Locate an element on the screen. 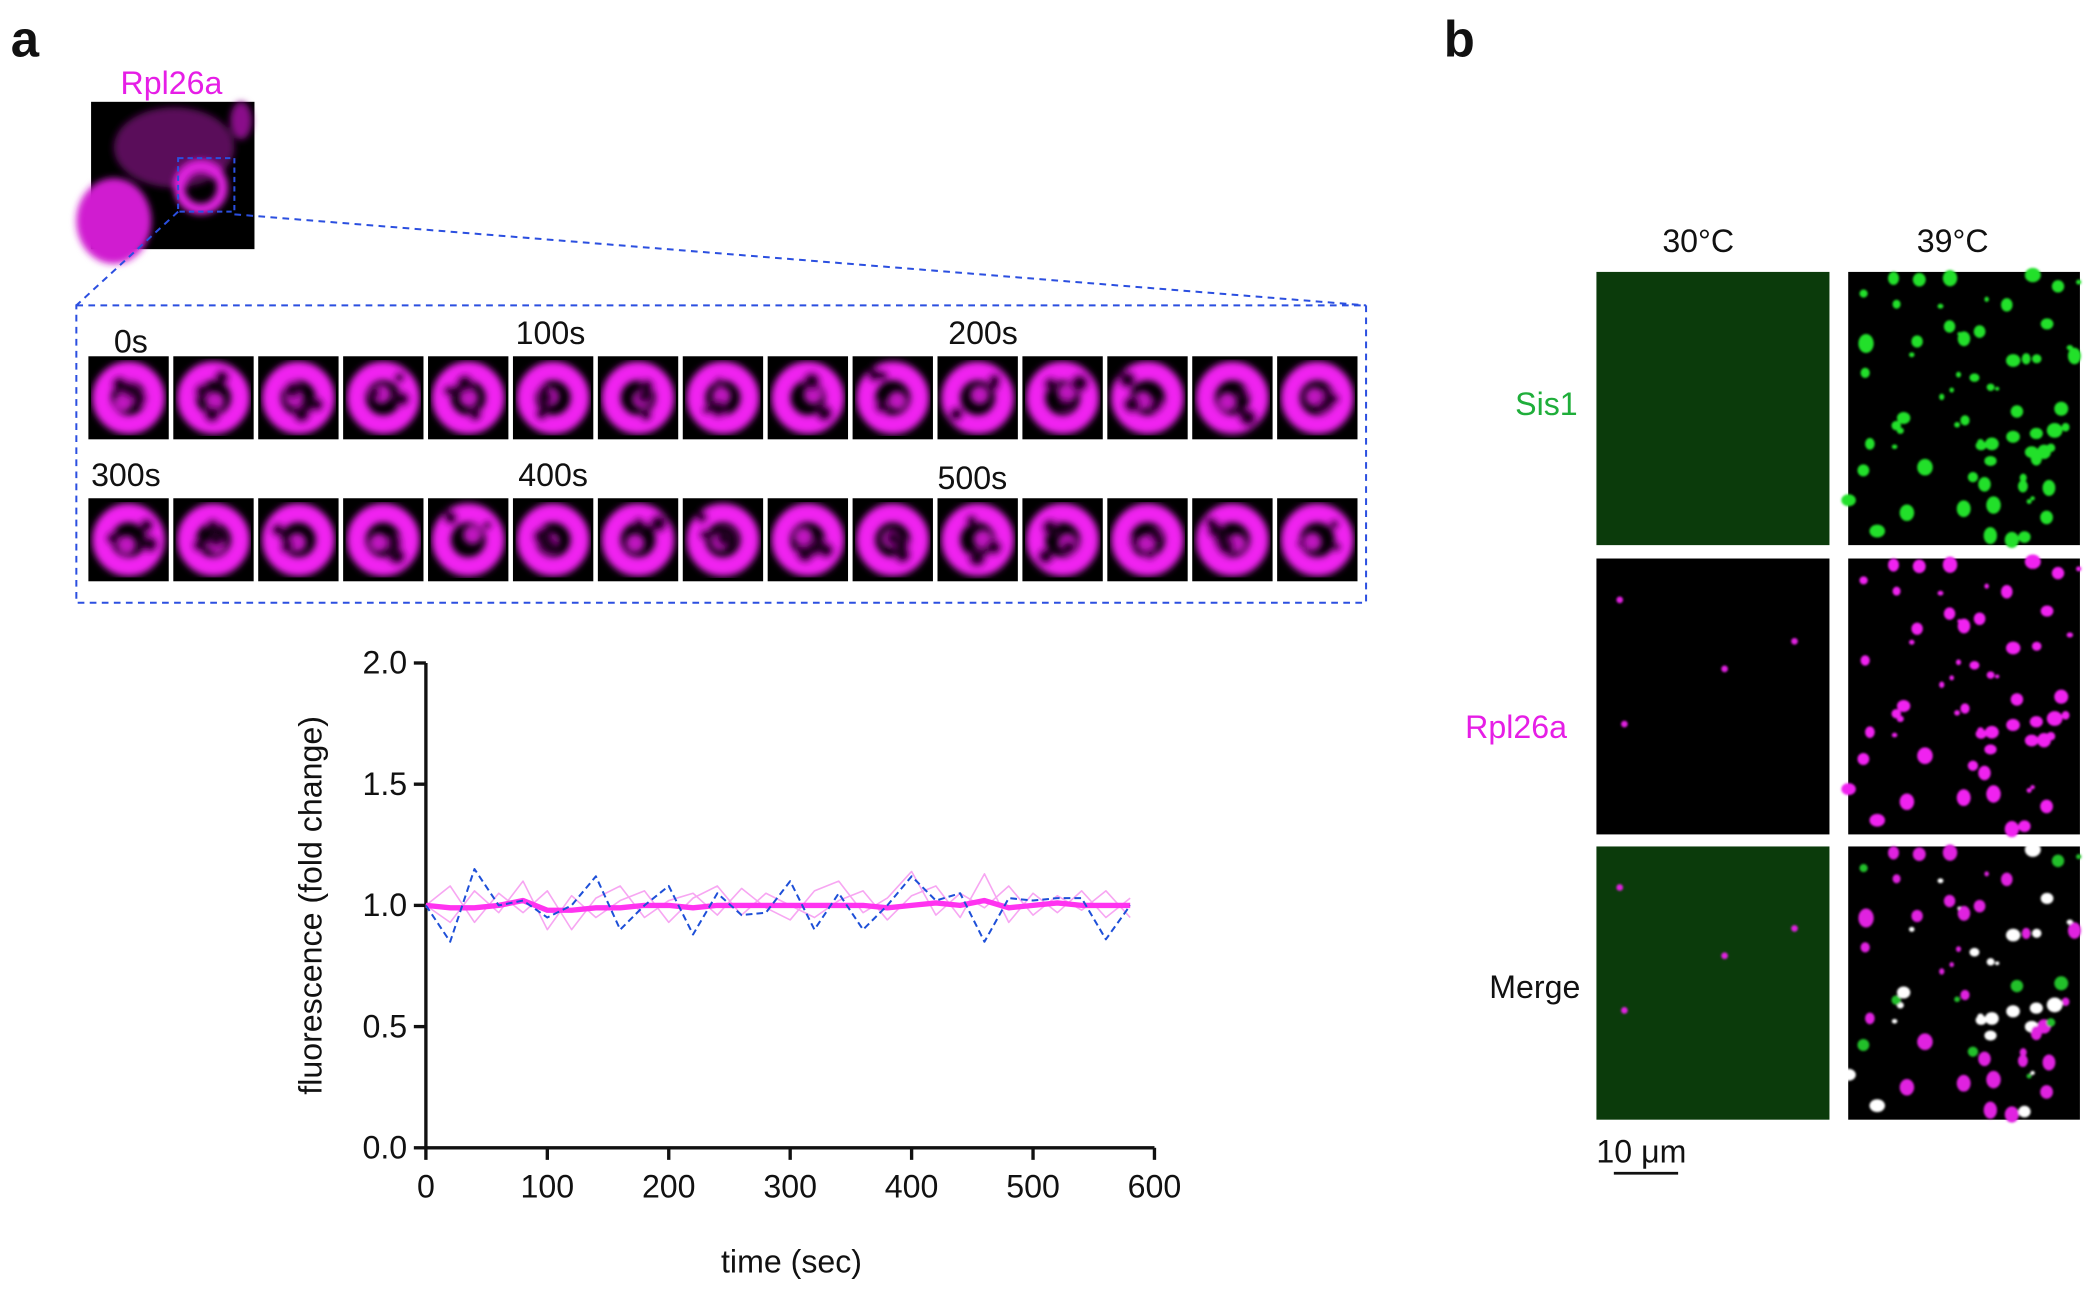 The image size is (2100, 1289). row-label: Merge is located at coordinates (1534, 987).